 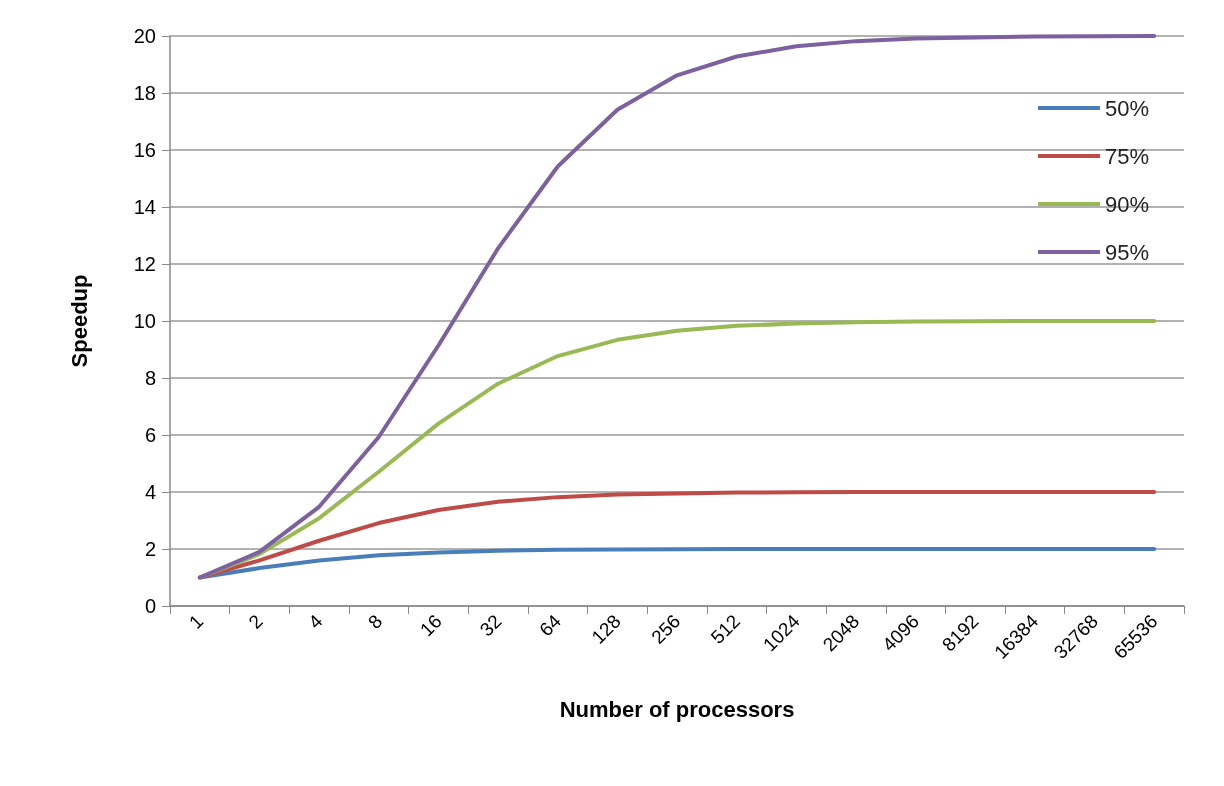 I want to click on y-tick-label: 12, so click(x=144, y=264).